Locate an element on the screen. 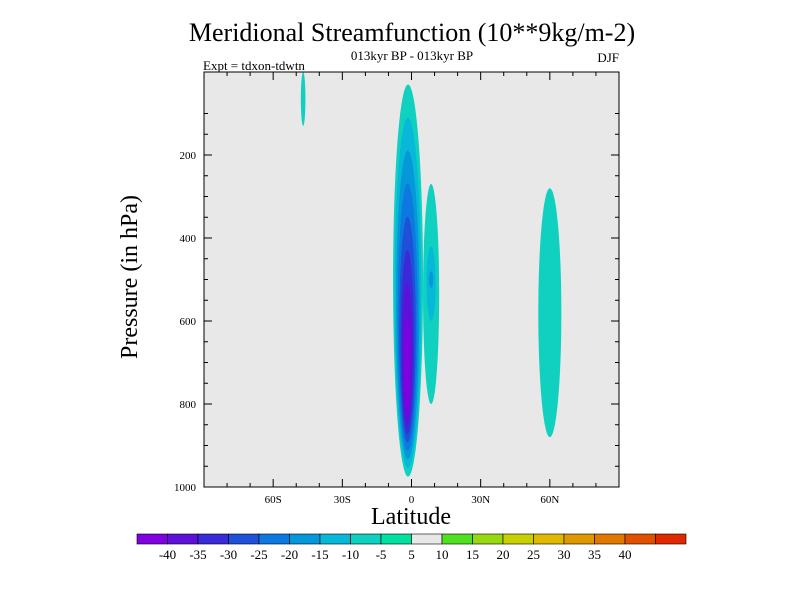 The width and height of the screenshot is (800, 600). chart-subtitle-left: Expt = tdxon-tdwtn is located at coordinates (254, 65).